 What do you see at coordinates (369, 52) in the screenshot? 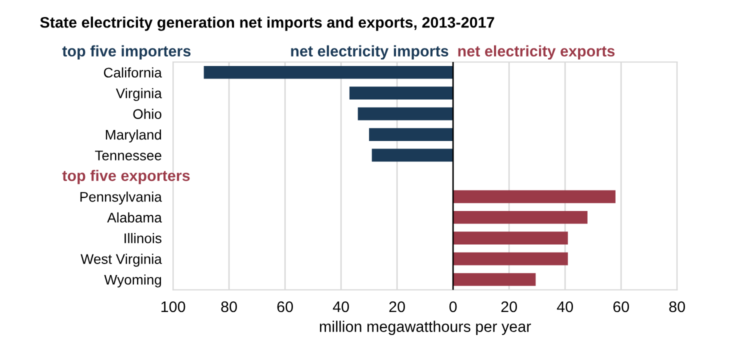
I see `series-label: net electricity imports` at bounding box center [369, 52].